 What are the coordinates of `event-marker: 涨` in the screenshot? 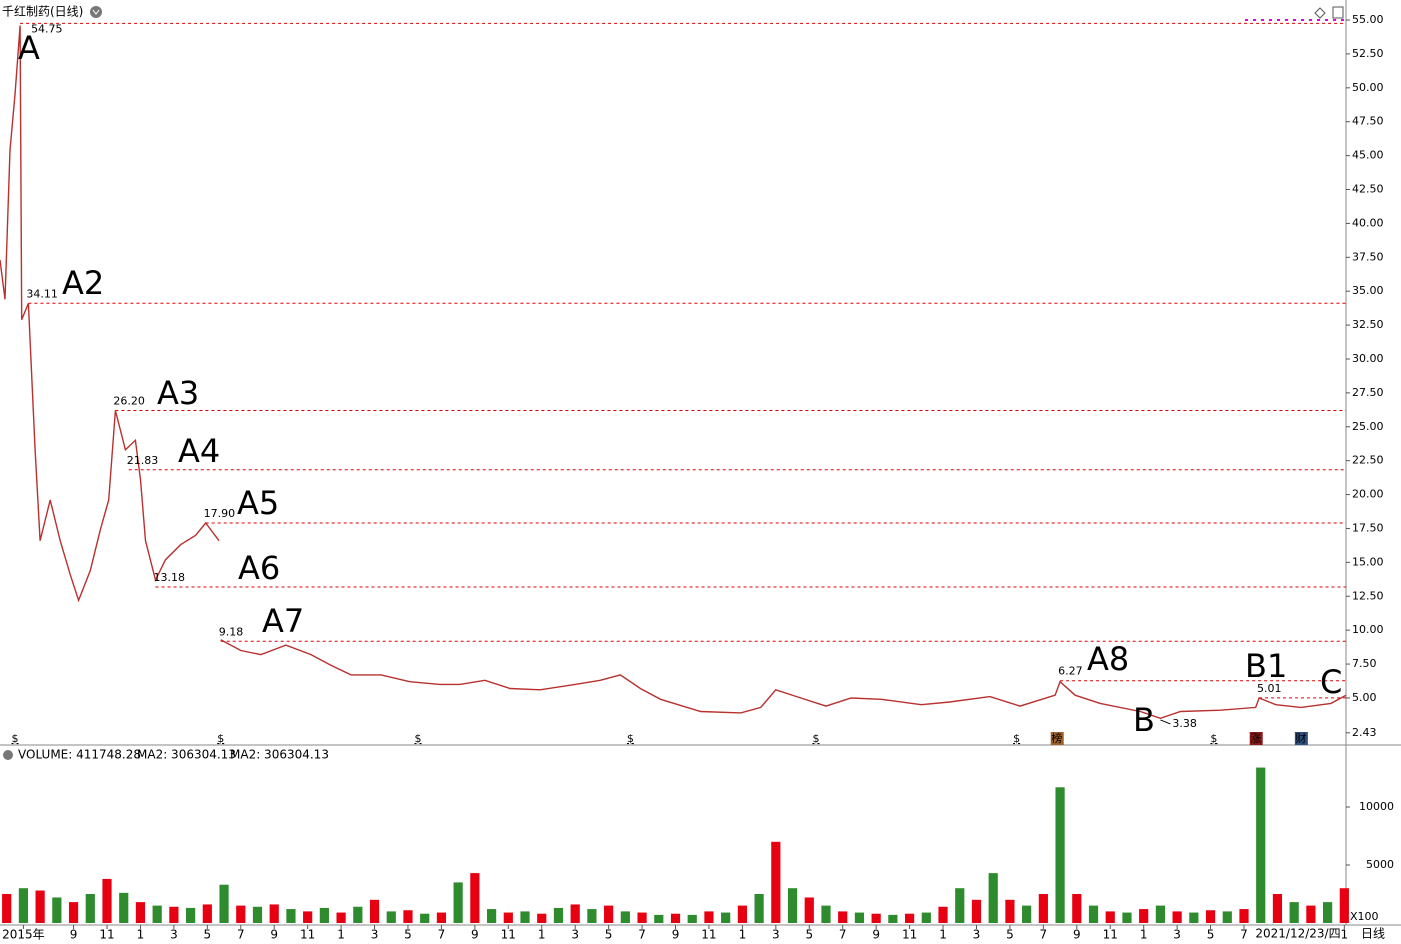 It's located at (1255, 738).